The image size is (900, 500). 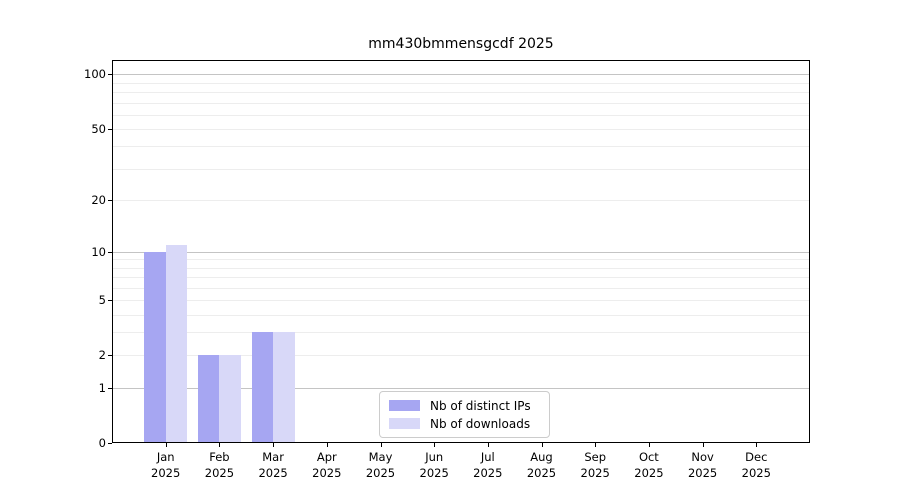 I want to click on bar-downloads-jan, so click(x=176, y=343).